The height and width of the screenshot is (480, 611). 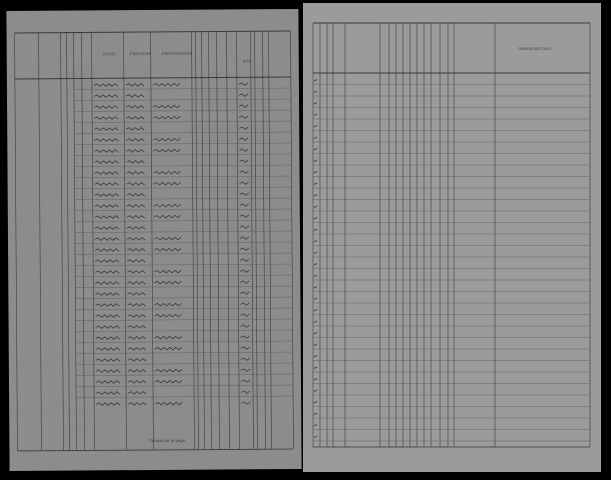 I want to click on header-names: NOMS, so click(x=109, y=54).